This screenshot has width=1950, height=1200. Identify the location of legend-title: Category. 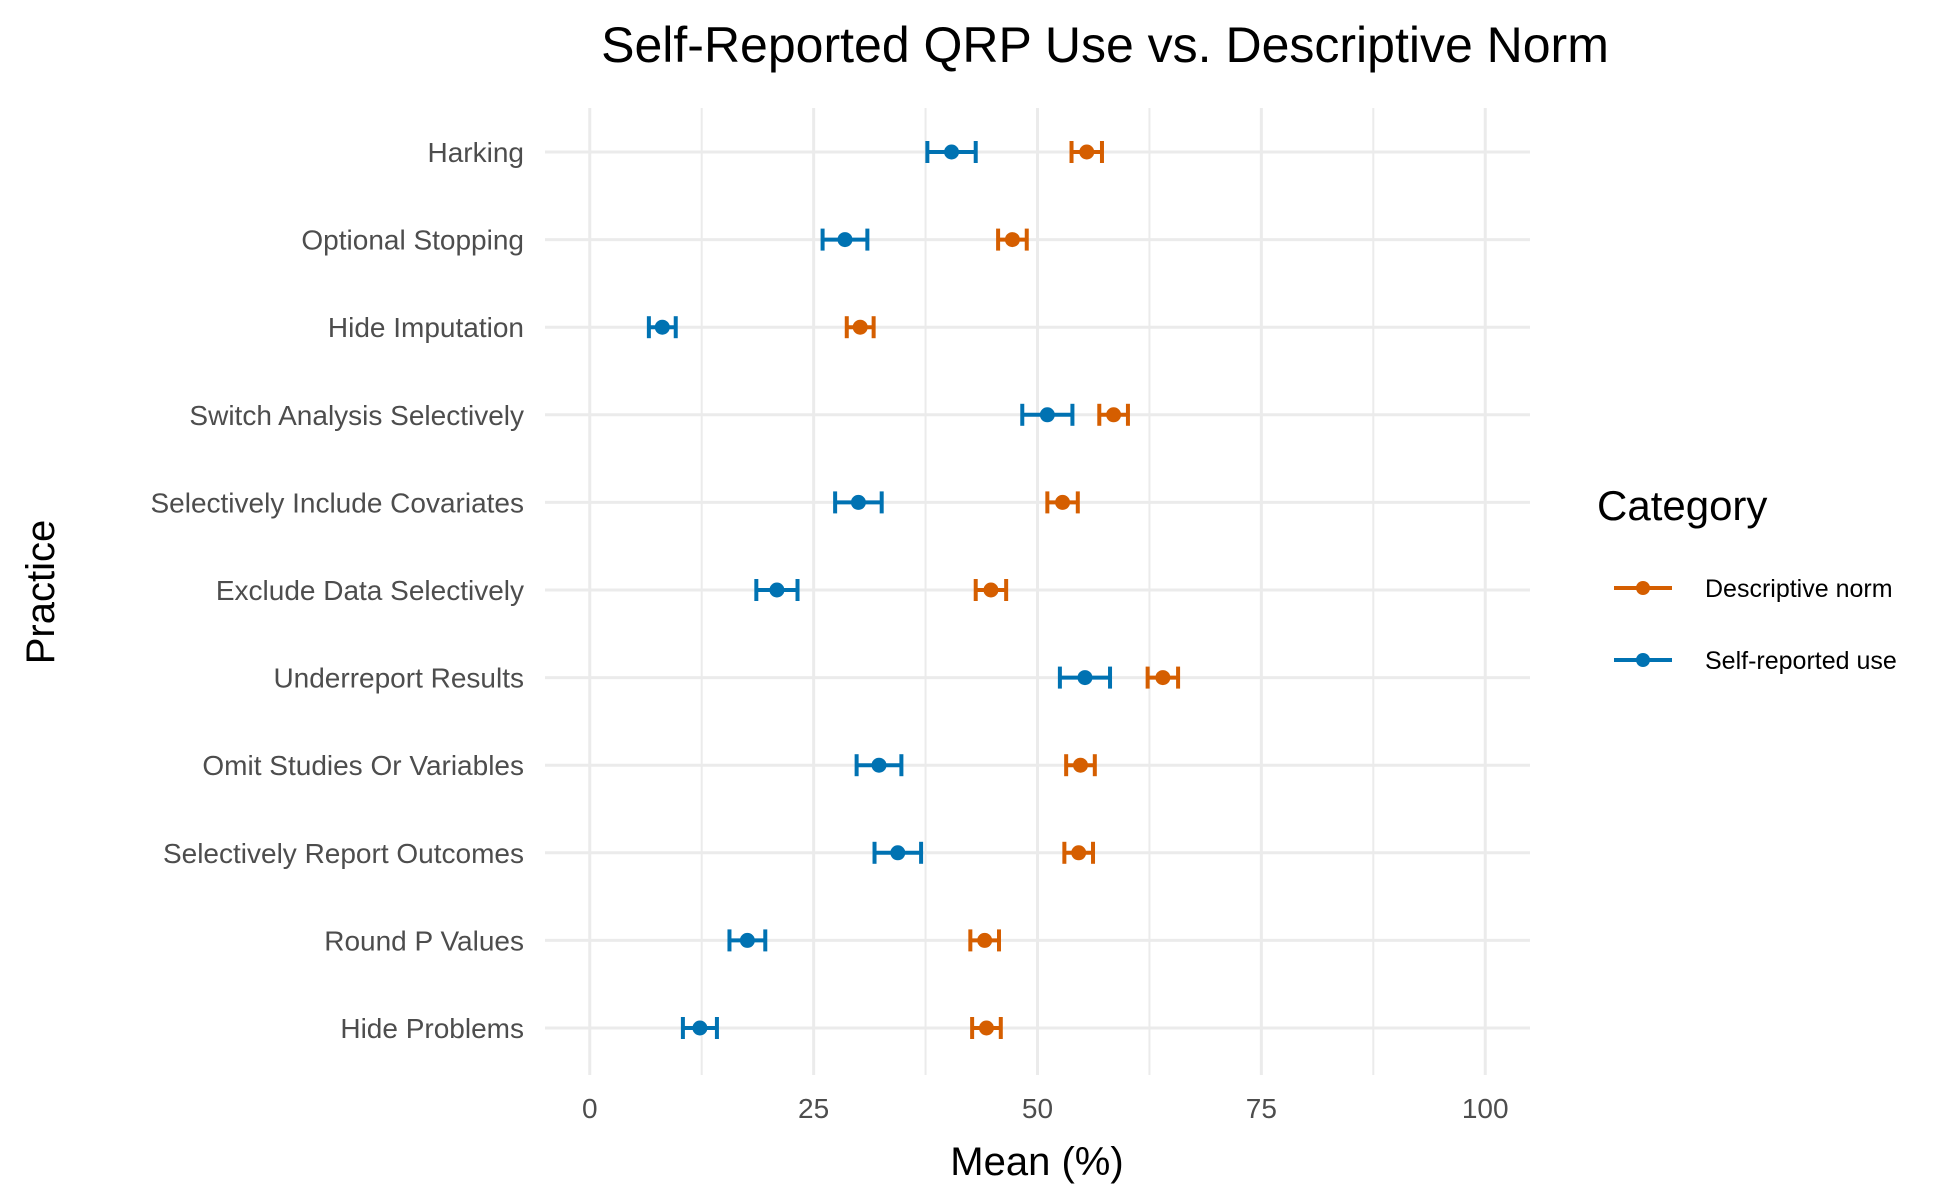
(1682, 505).